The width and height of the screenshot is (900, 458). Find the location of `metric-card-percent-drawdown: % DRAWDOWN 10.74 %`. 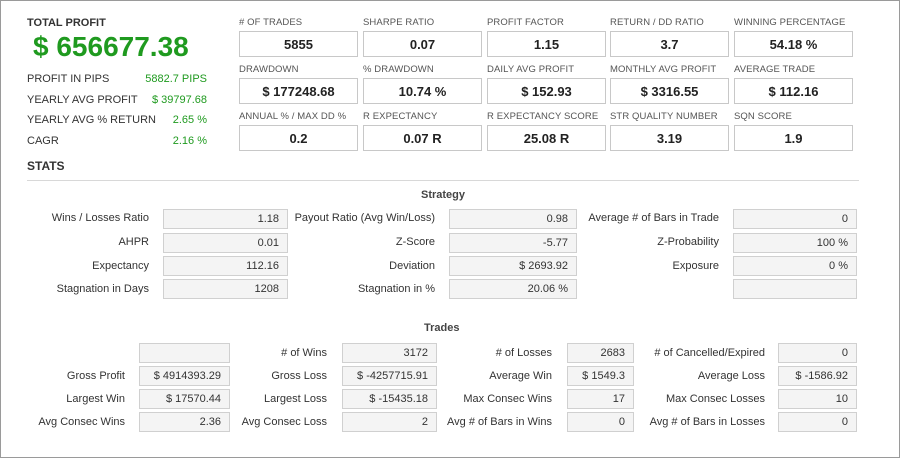

metric-card-percent-drawdown: % DRAWDOWN 10.74 % is located at coordinates (422, 84).